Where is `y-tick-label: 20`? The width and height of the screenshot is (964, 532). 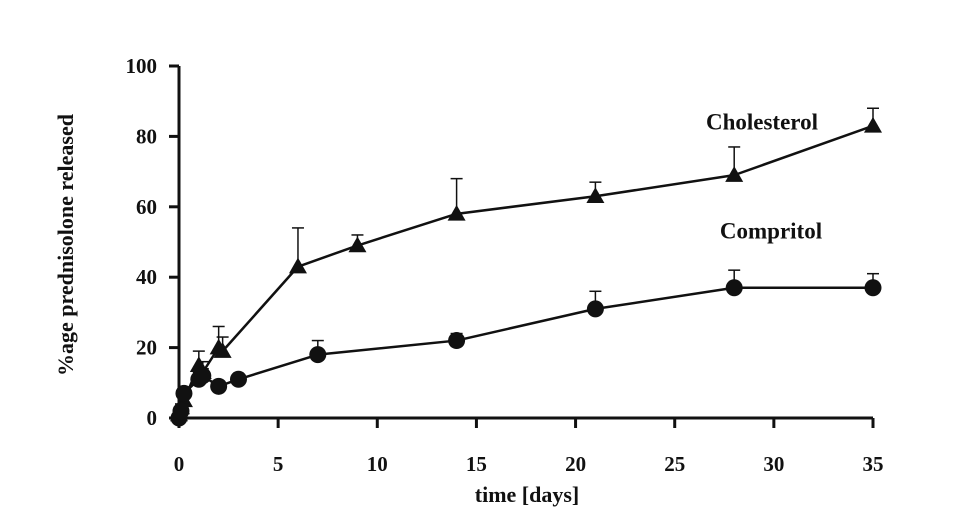 y-tick-label: 20 is located at coordinates (146, 348).